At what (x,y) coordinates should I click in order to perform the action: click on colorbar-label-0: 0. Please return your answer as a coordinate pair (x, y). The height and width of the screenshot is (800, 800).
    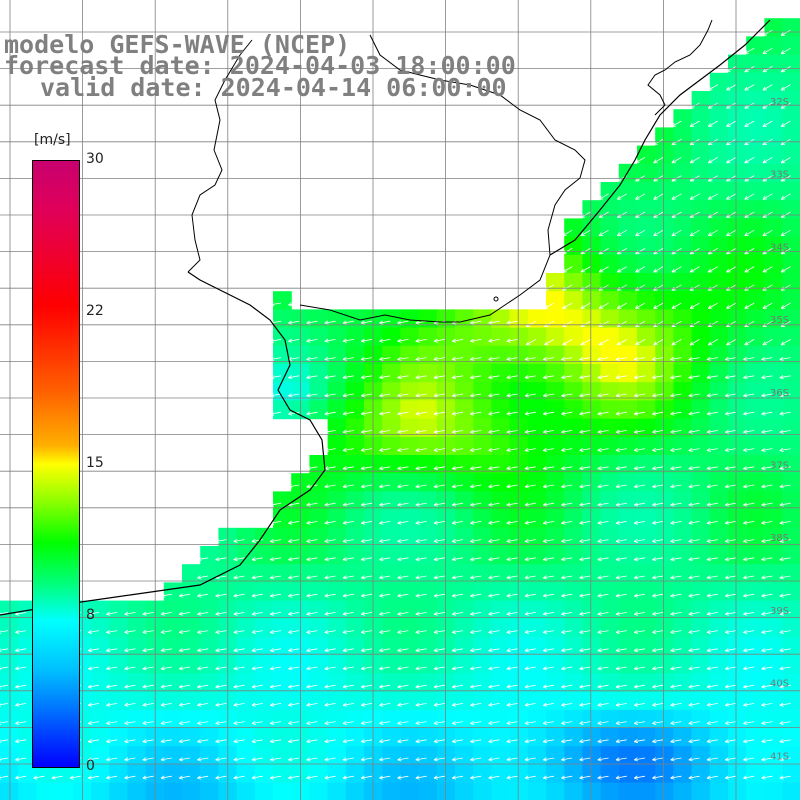
    Looking at the image, I should click on (90, 766).